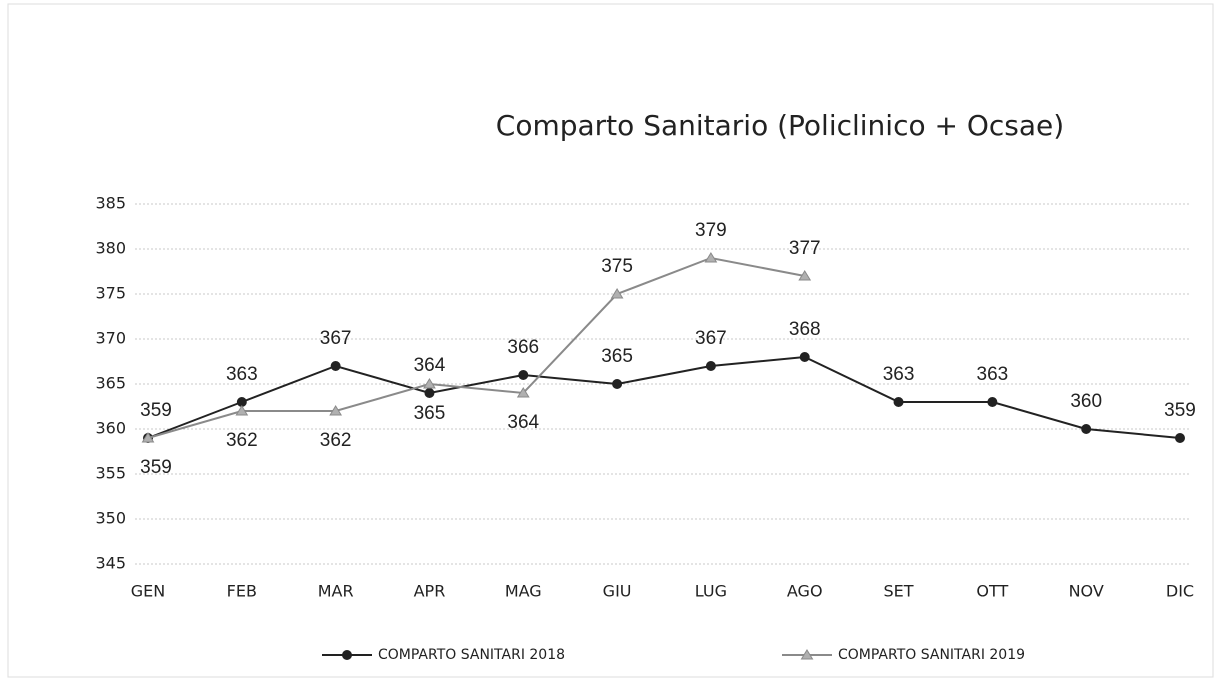  What do you see at coordinates (711, 591) in the screenshot?
I see `x-tick-label: LUG` at bounding box center [711, 591].